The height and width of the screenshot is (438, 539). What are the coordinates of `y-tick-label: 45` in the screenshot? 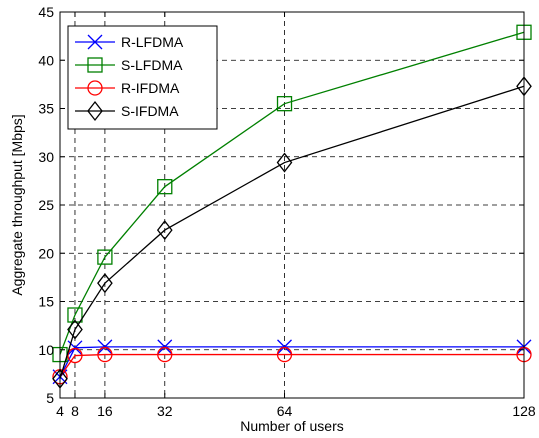 It's located at (46, 12).